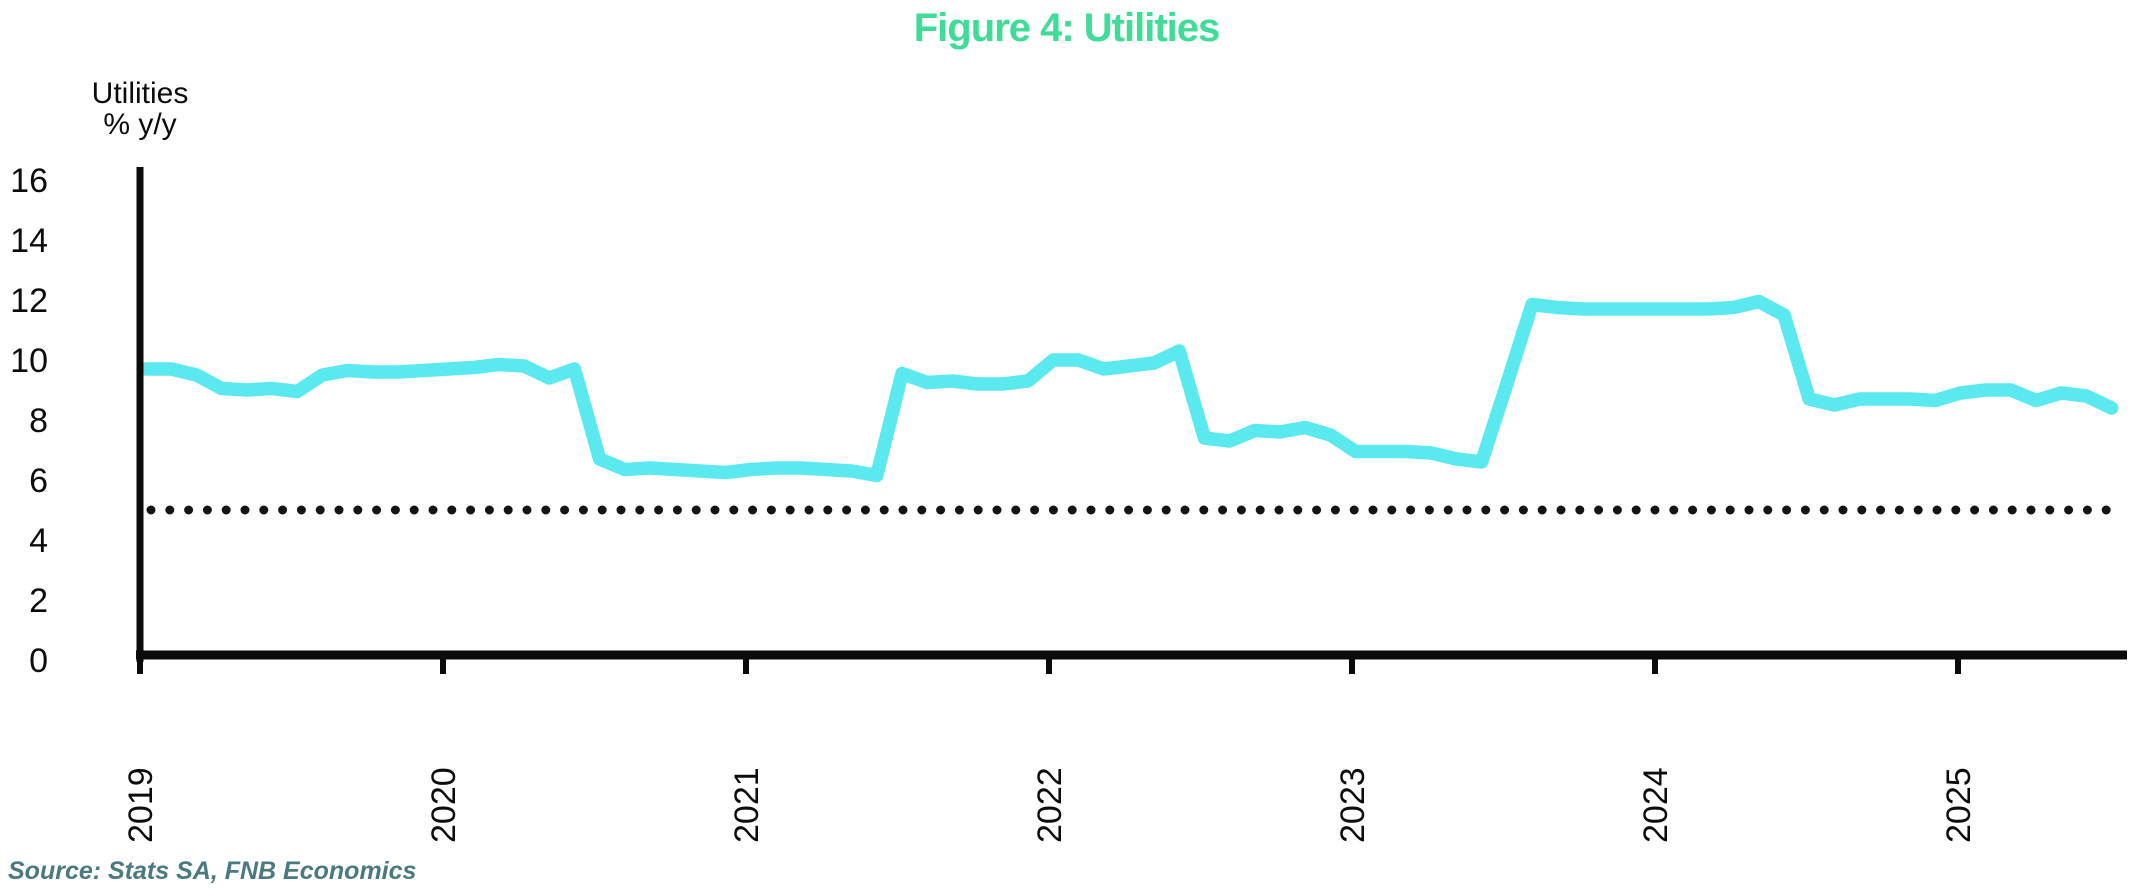 This screenshot has width=2133, height=893. I want to click on y-axis-tick-label: 10, so click(29, 361).